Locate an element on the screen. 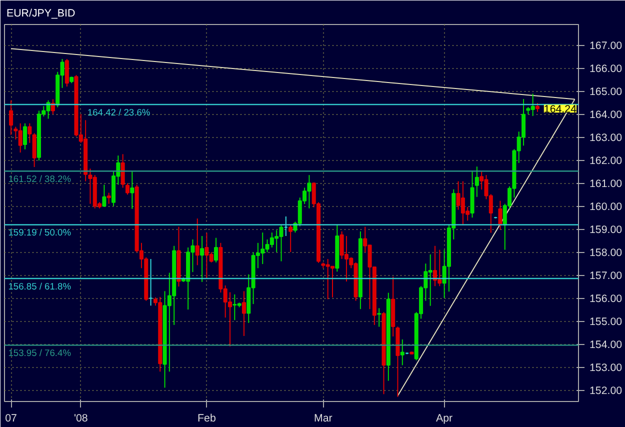 The image size is (625, 427). chart-title: EUR/JPY_BID is located at coordinates (41, 14).